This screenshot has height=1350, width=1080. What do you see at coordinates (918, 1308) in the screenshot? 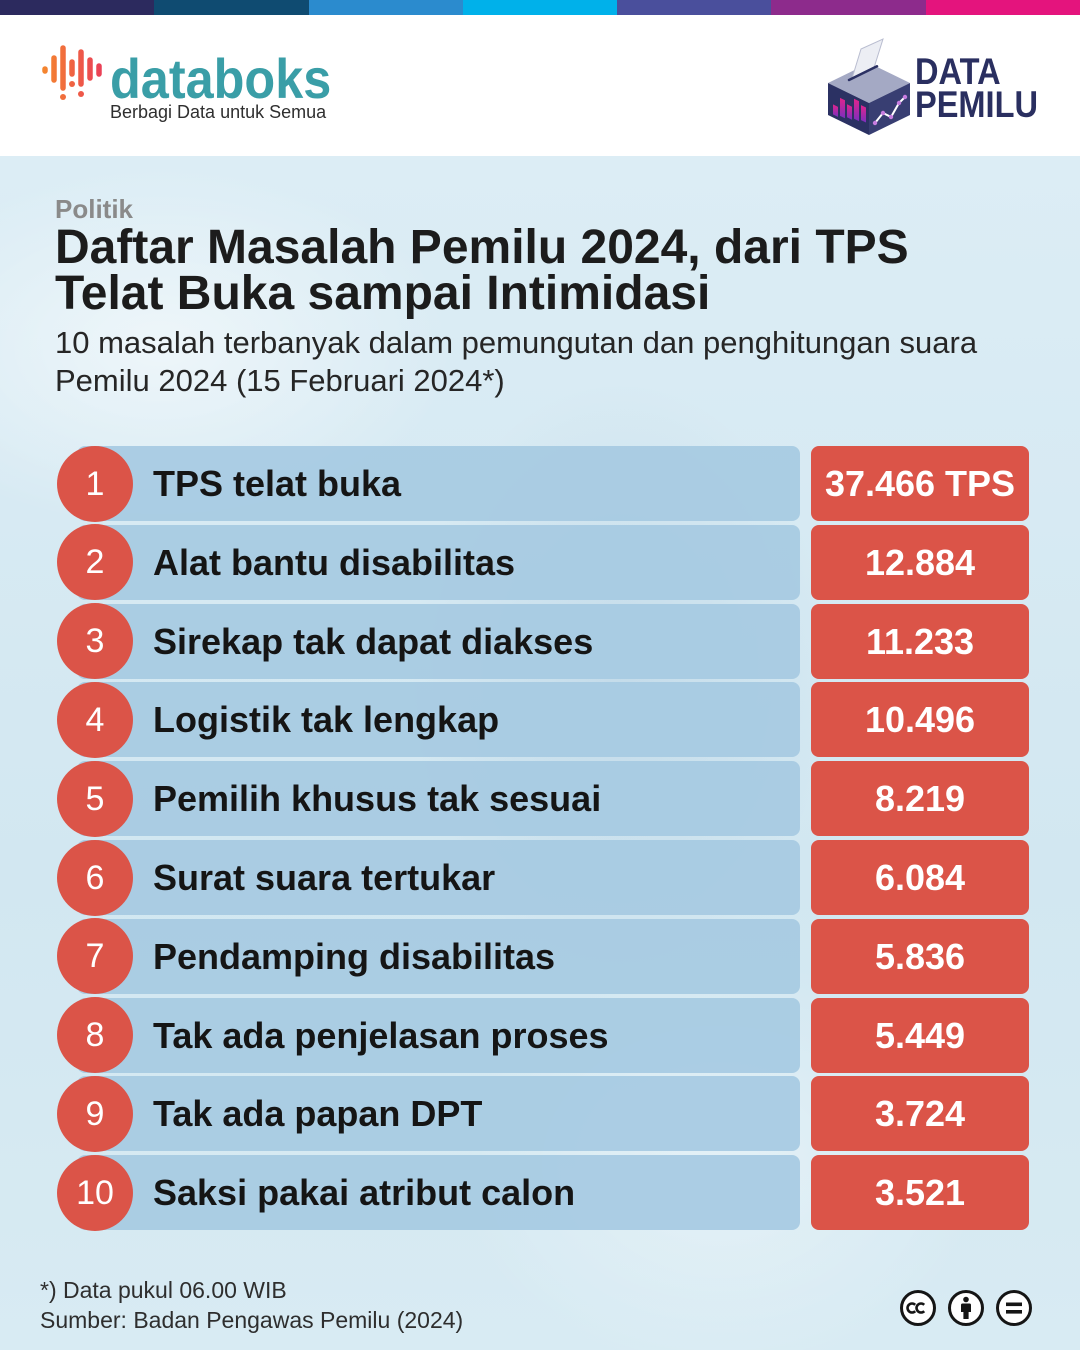
I see `cc-icon` at bounding box center [918, 1308].